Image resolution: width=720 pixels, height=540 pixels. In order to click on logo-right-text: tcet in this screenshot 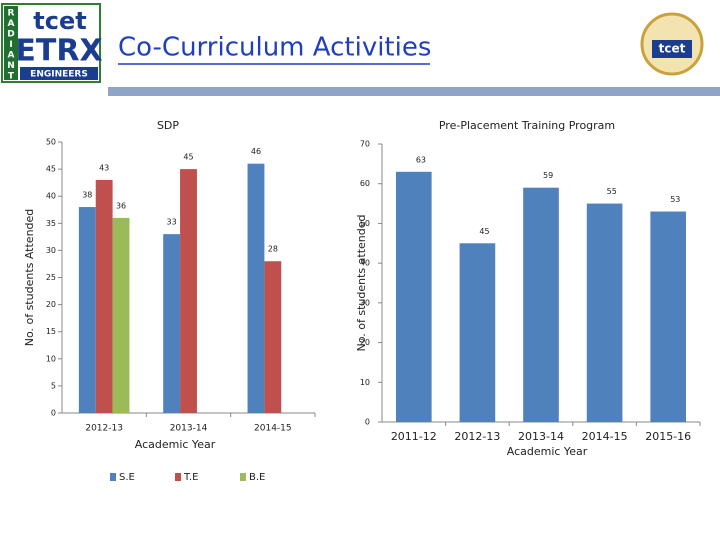, I will do `click(672, 49)`.